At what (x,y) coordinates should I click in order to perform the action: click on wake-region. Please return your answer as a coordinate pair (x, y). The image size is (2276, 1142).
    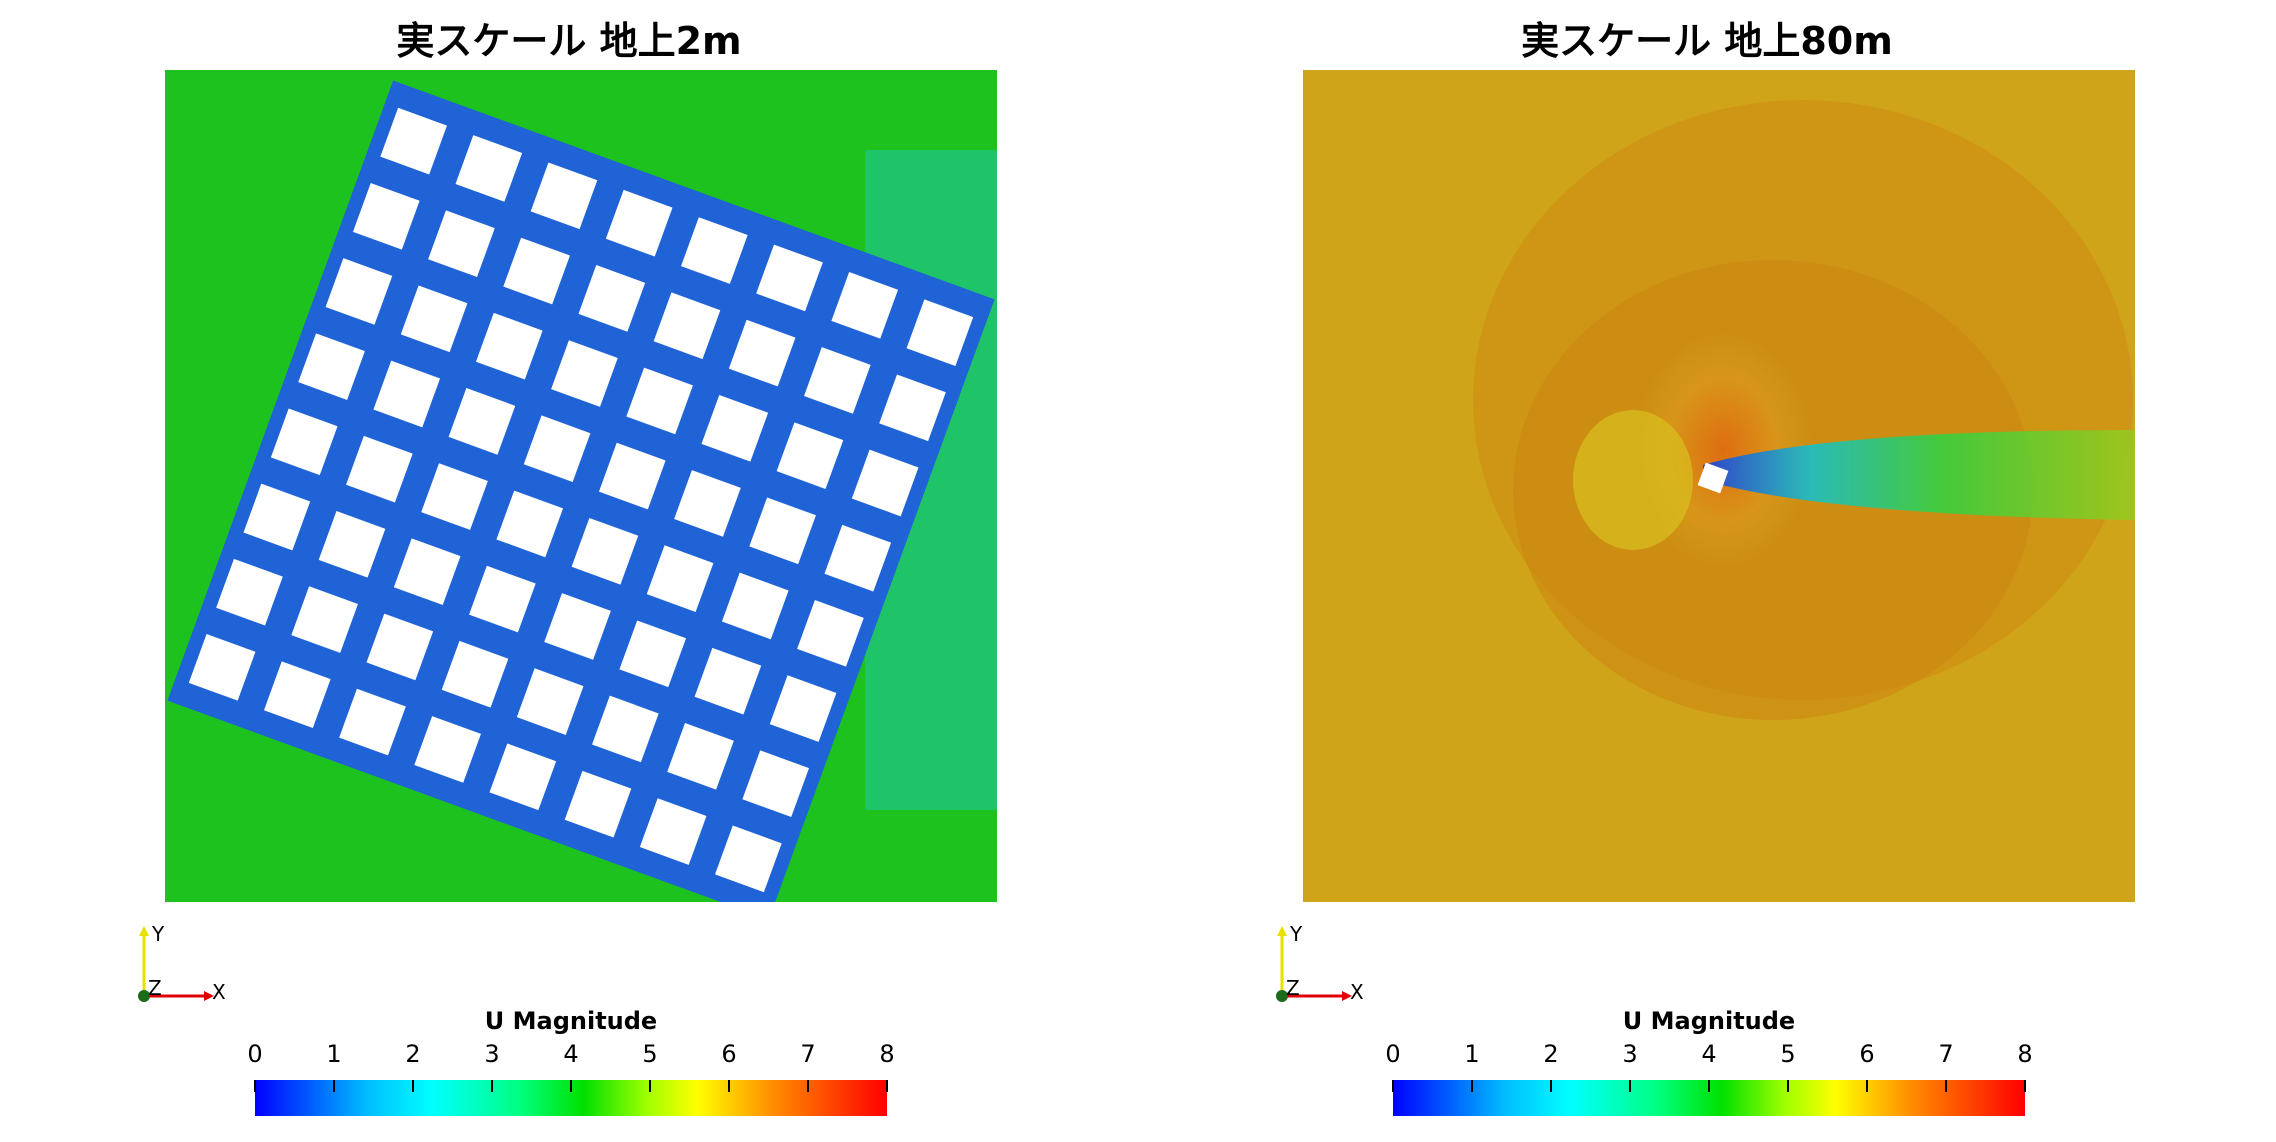
    Looking at the image, I should click on (1919, 475).